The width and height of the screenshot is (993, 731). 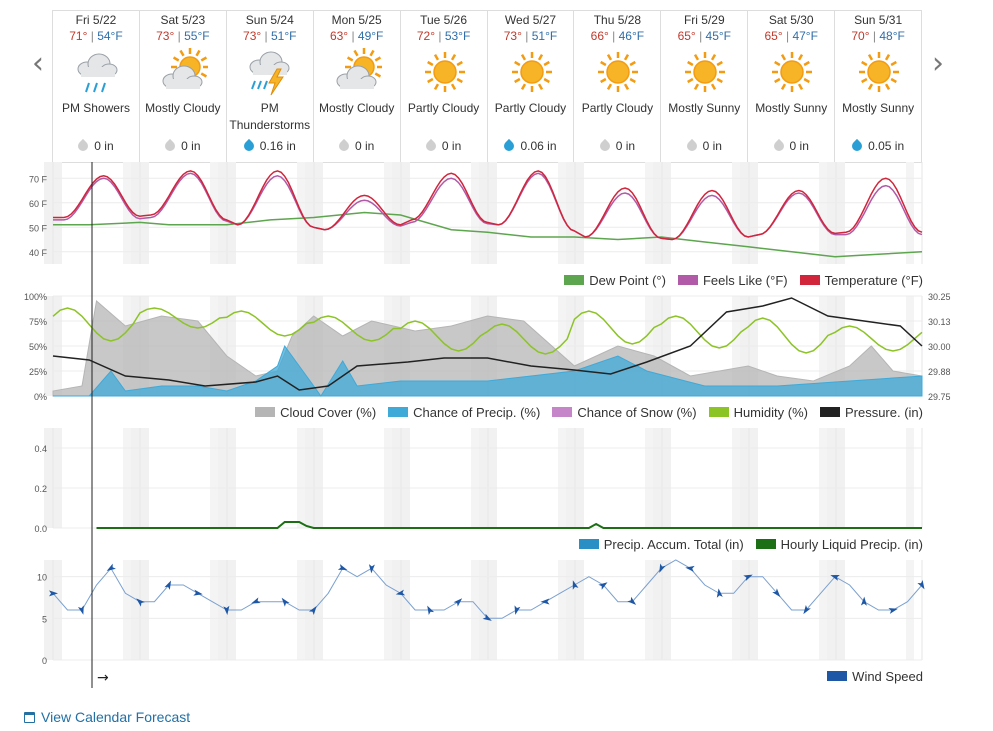 What do you see at coordinates (938, 63) in the screenshot?
I see `next-days-button: ›` at bounding box center [938, 63].